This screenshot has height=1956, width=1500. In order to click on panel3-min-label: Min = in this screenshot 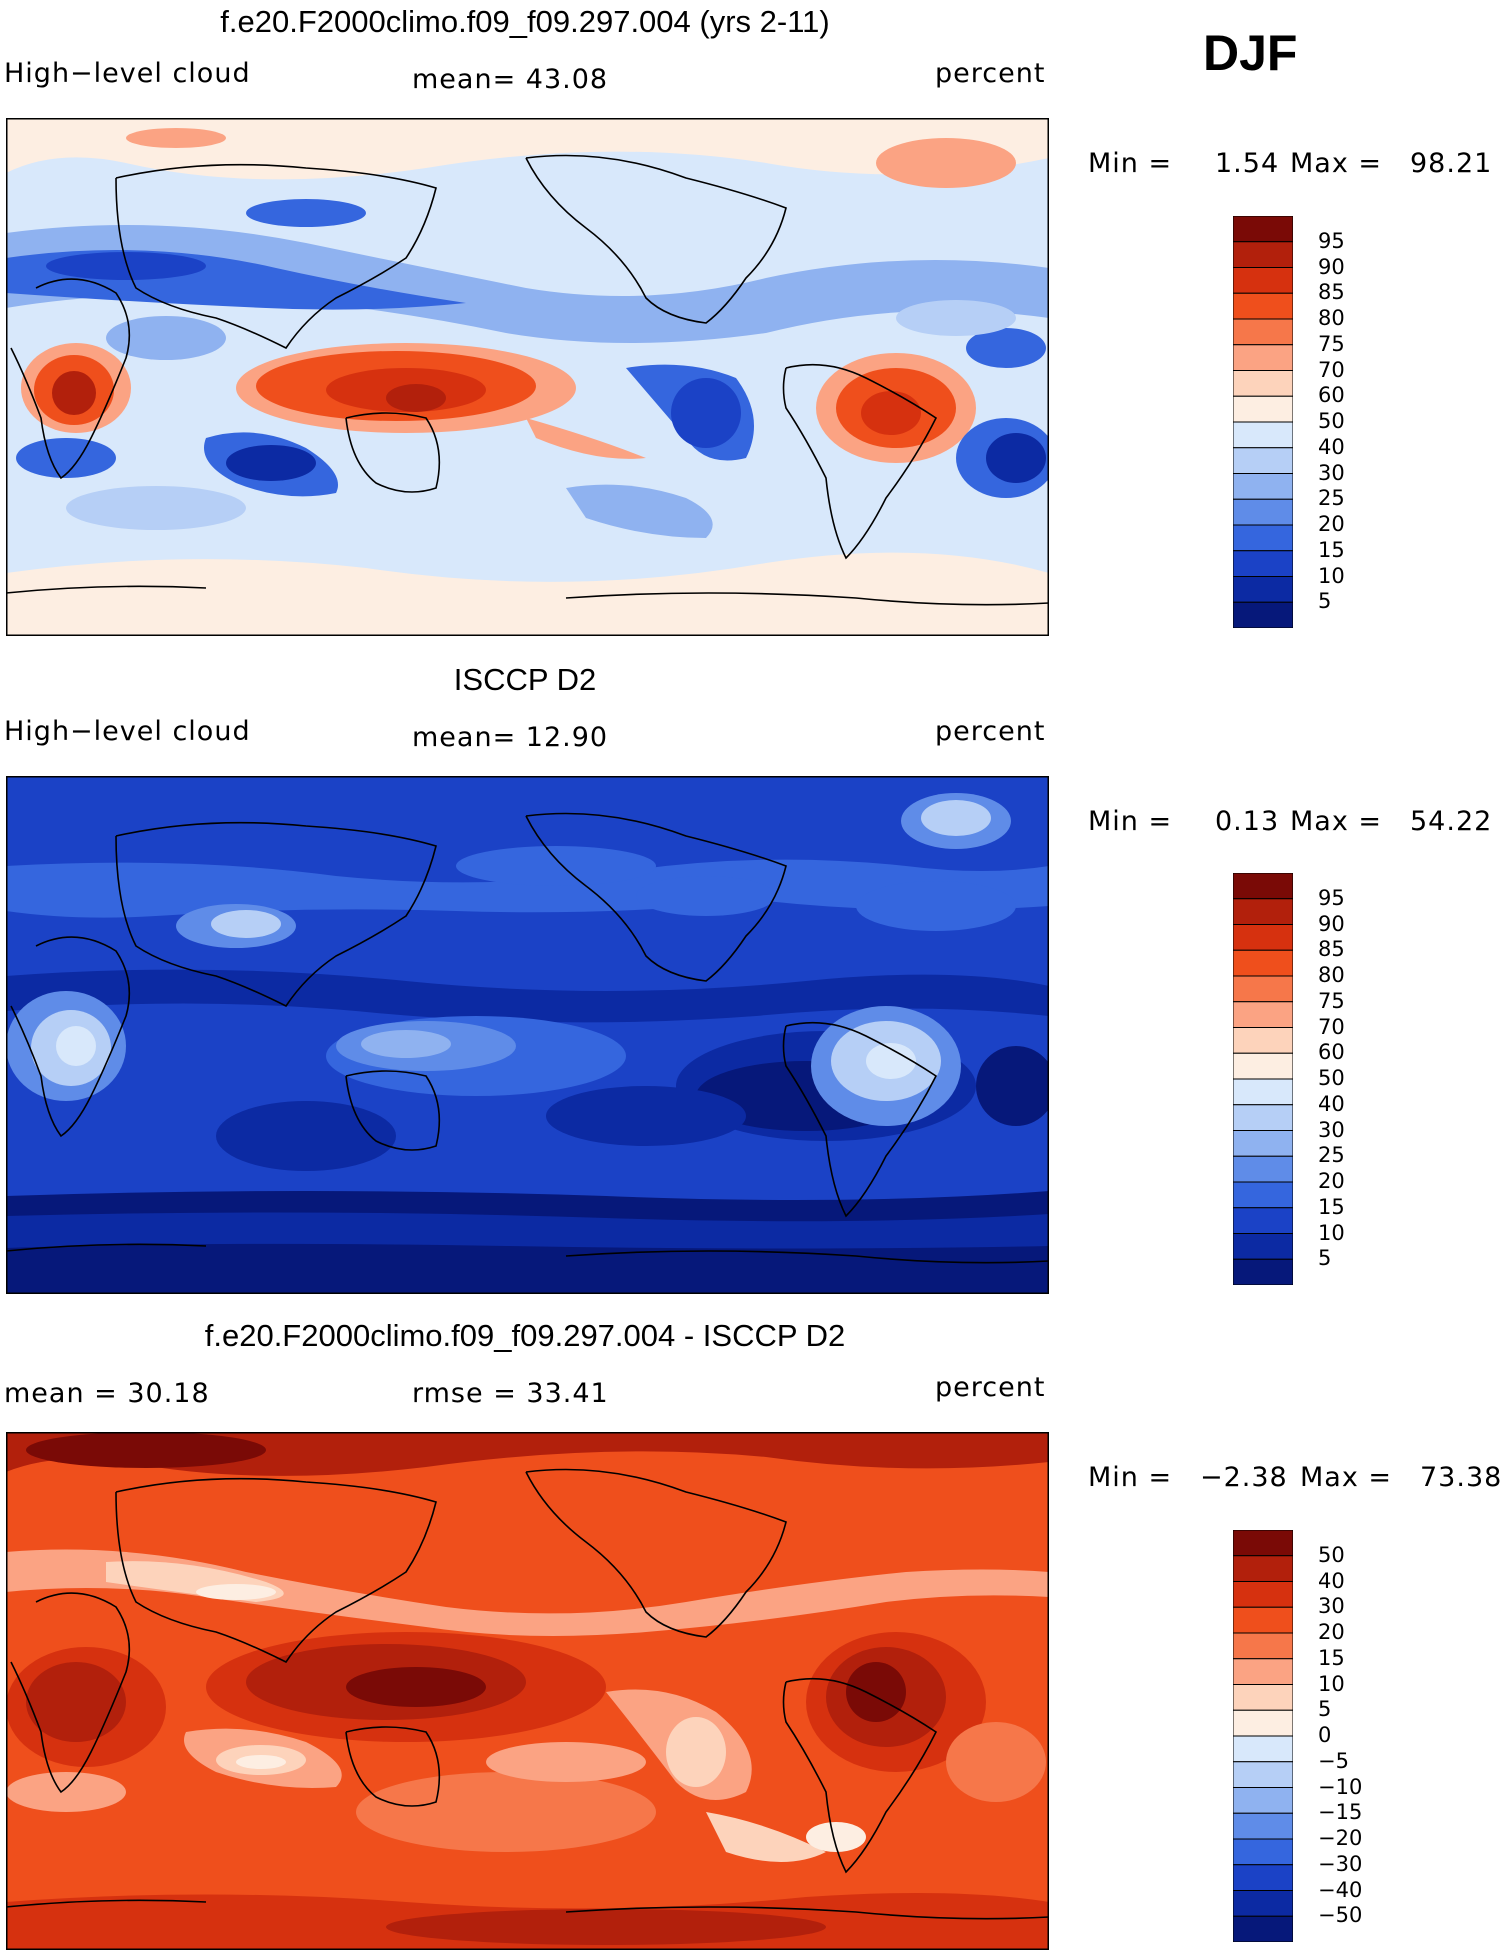, I will do `click(1130, 1477)`.